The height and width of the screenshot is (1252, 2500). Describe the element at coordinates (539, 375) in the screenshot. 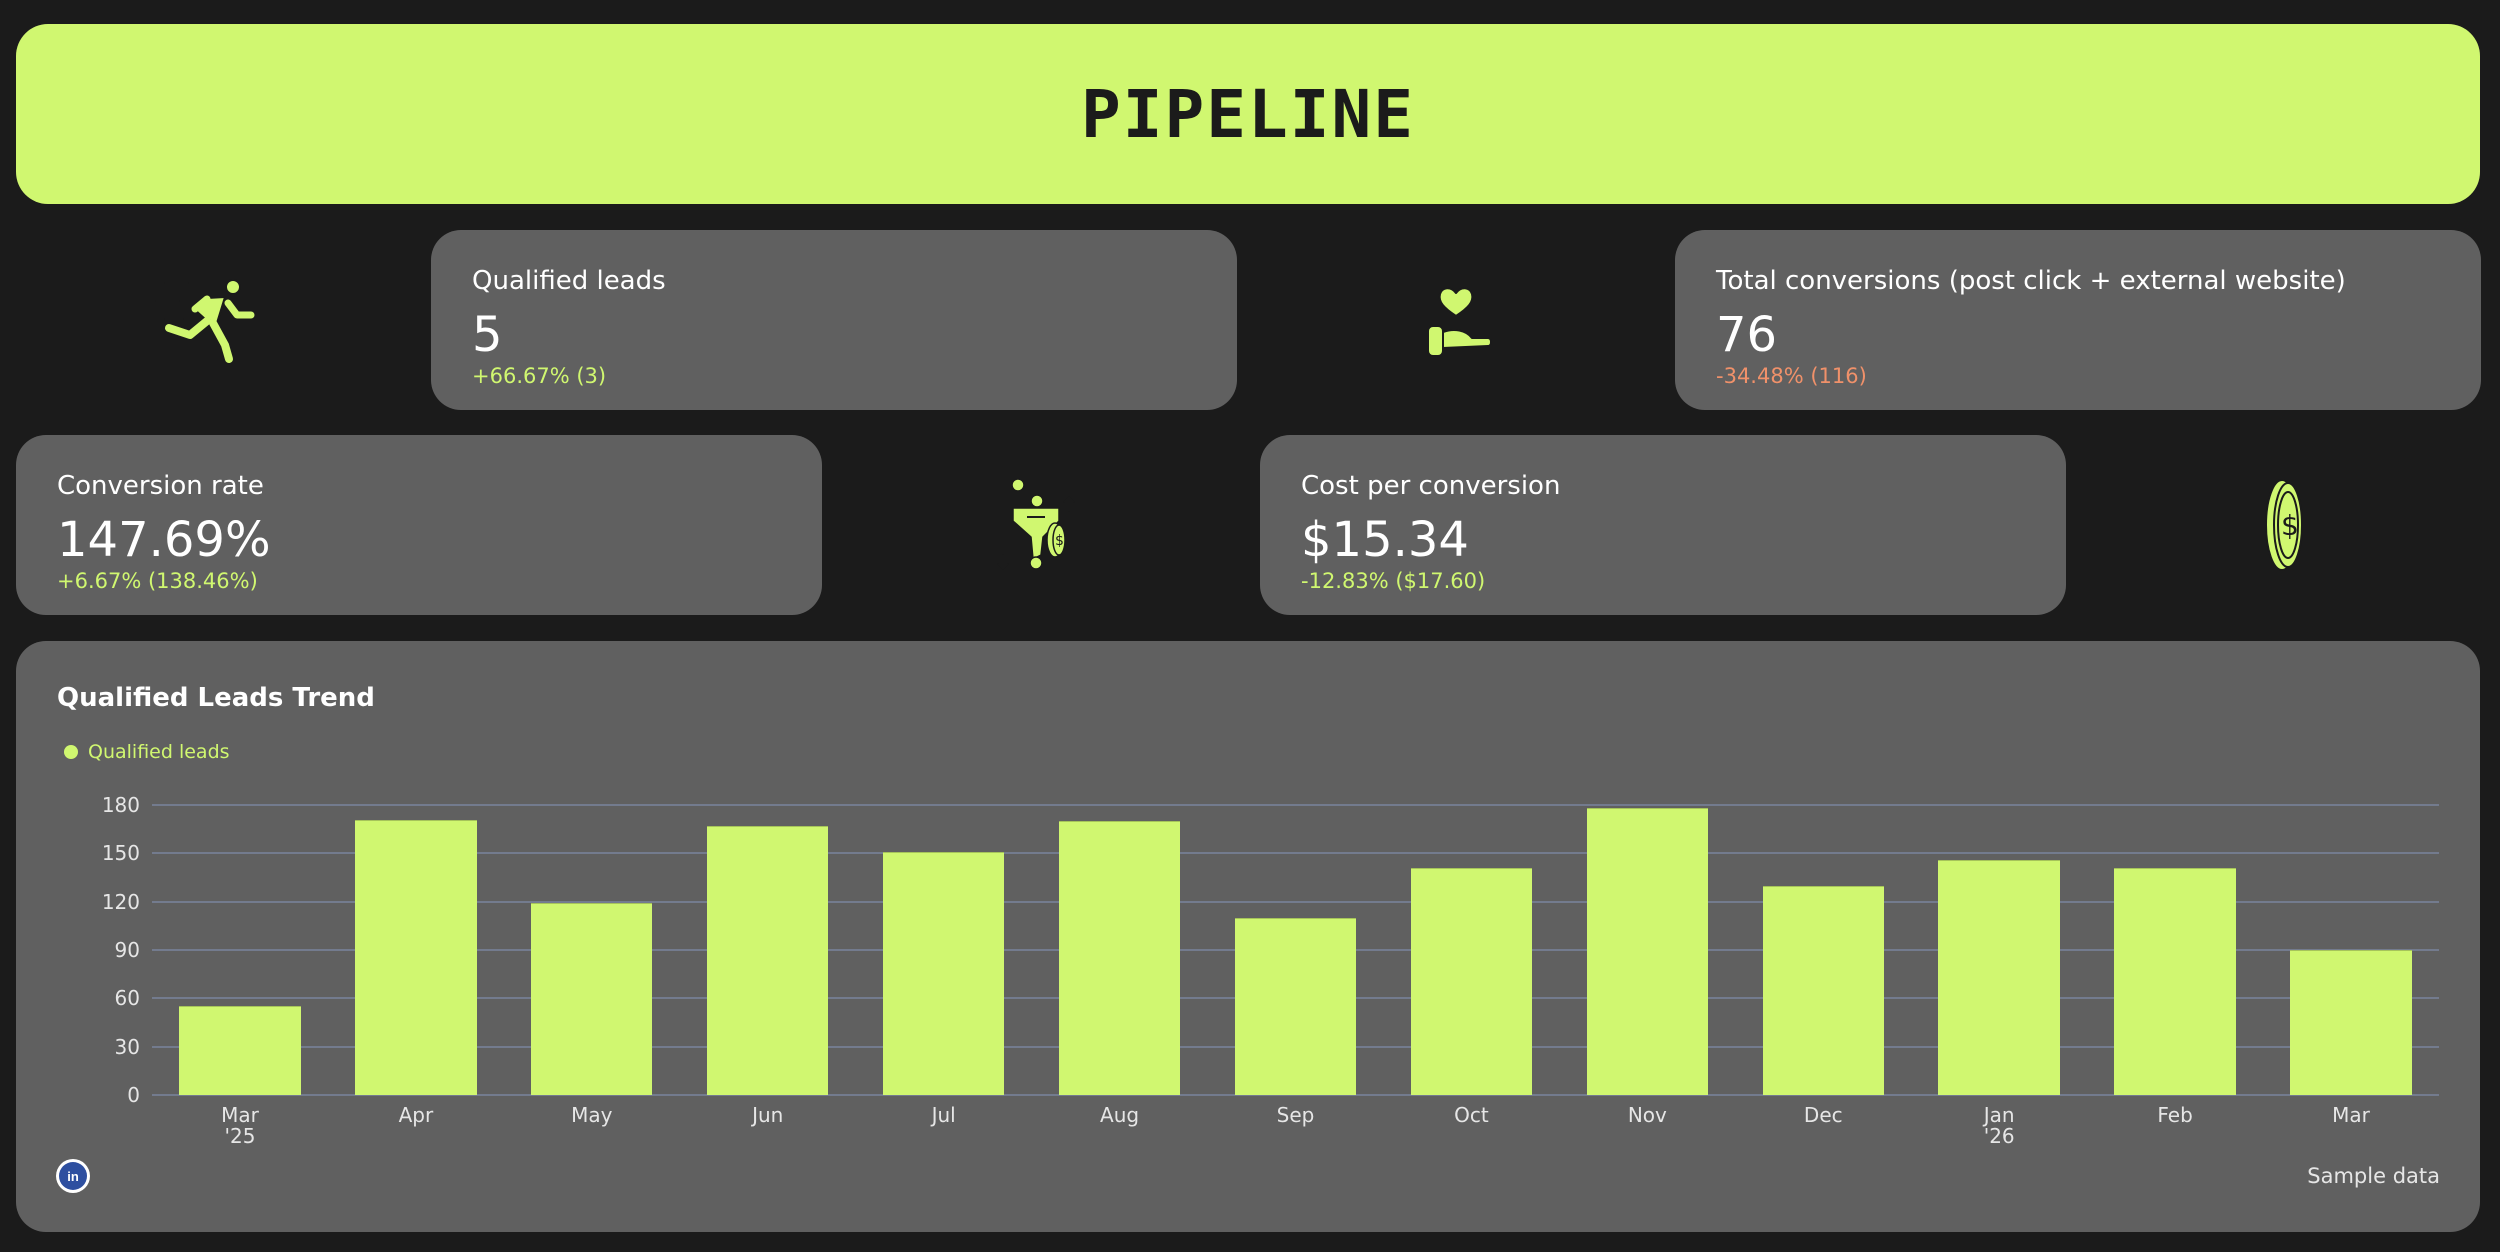

I see `kpi-delta: +66.67% (3)` at that location.